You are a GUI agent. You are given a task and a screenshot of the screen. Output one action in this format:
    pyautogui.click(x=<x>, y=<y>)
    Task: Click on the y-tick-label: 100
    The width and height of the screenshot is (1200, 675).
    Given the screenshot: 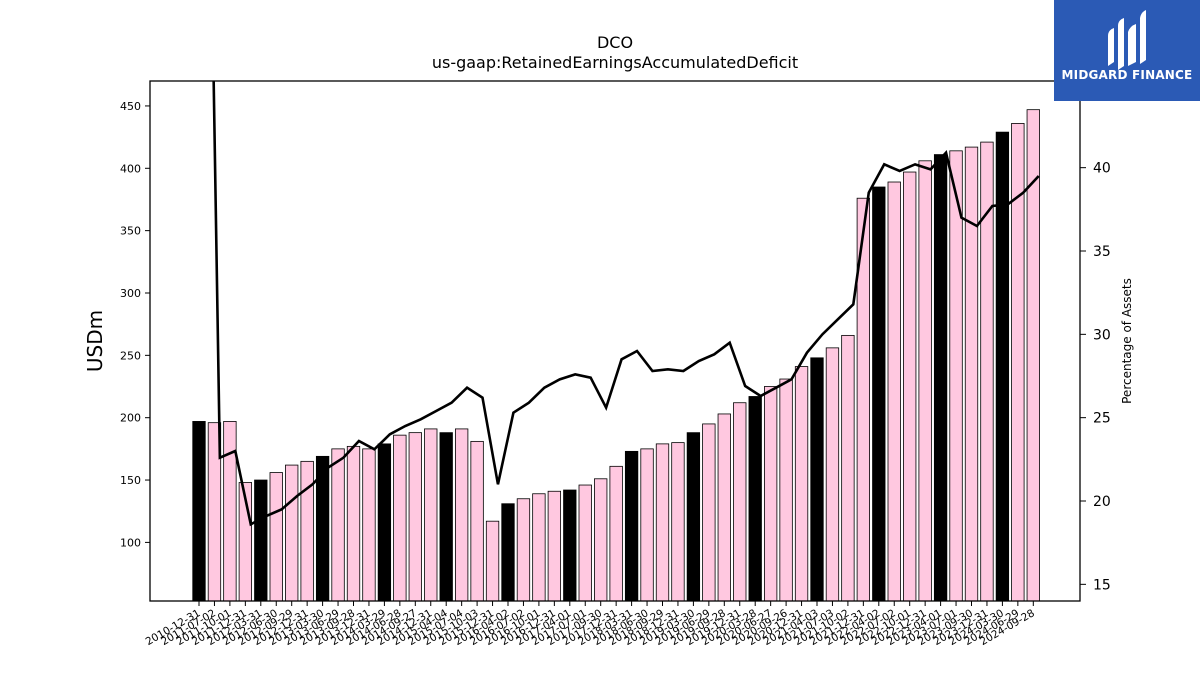 What is the action you would take?
    pyautogui.click(x=130, y=542)
    